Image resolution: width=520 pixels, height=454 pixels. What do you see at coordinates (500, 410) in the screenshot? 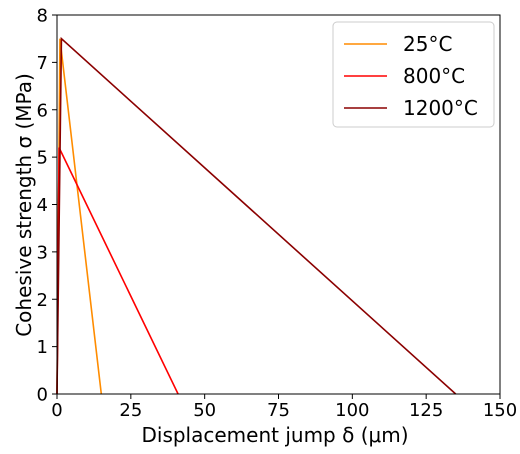
I see `x-tick-label: 150` at bounding box center [500, 410].